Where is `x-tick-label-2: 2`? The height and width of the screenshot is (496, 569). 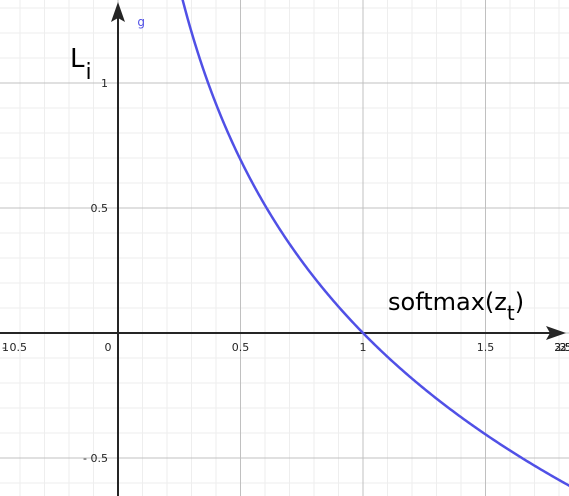 x-tick-label-2: 2 is located at coordinates (563, 347).